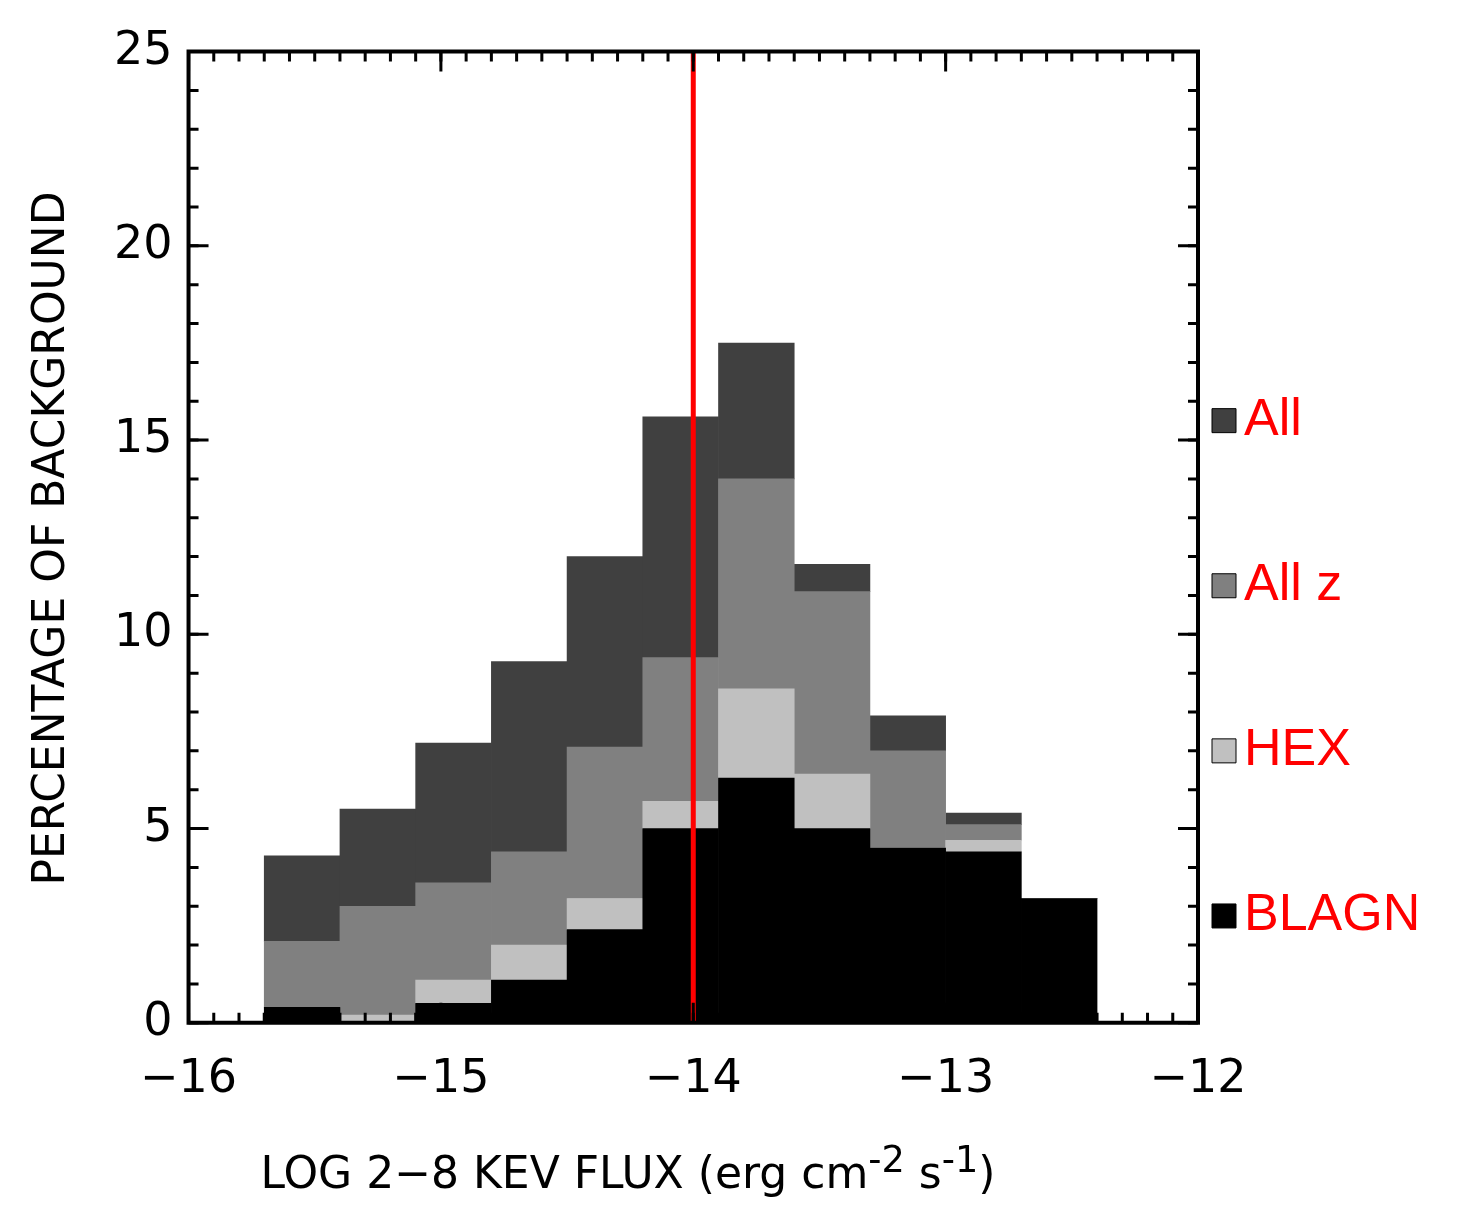  Describe the element at coordinates (1293, 582) in the screenshot. I see `legend-label: All z` at that location.